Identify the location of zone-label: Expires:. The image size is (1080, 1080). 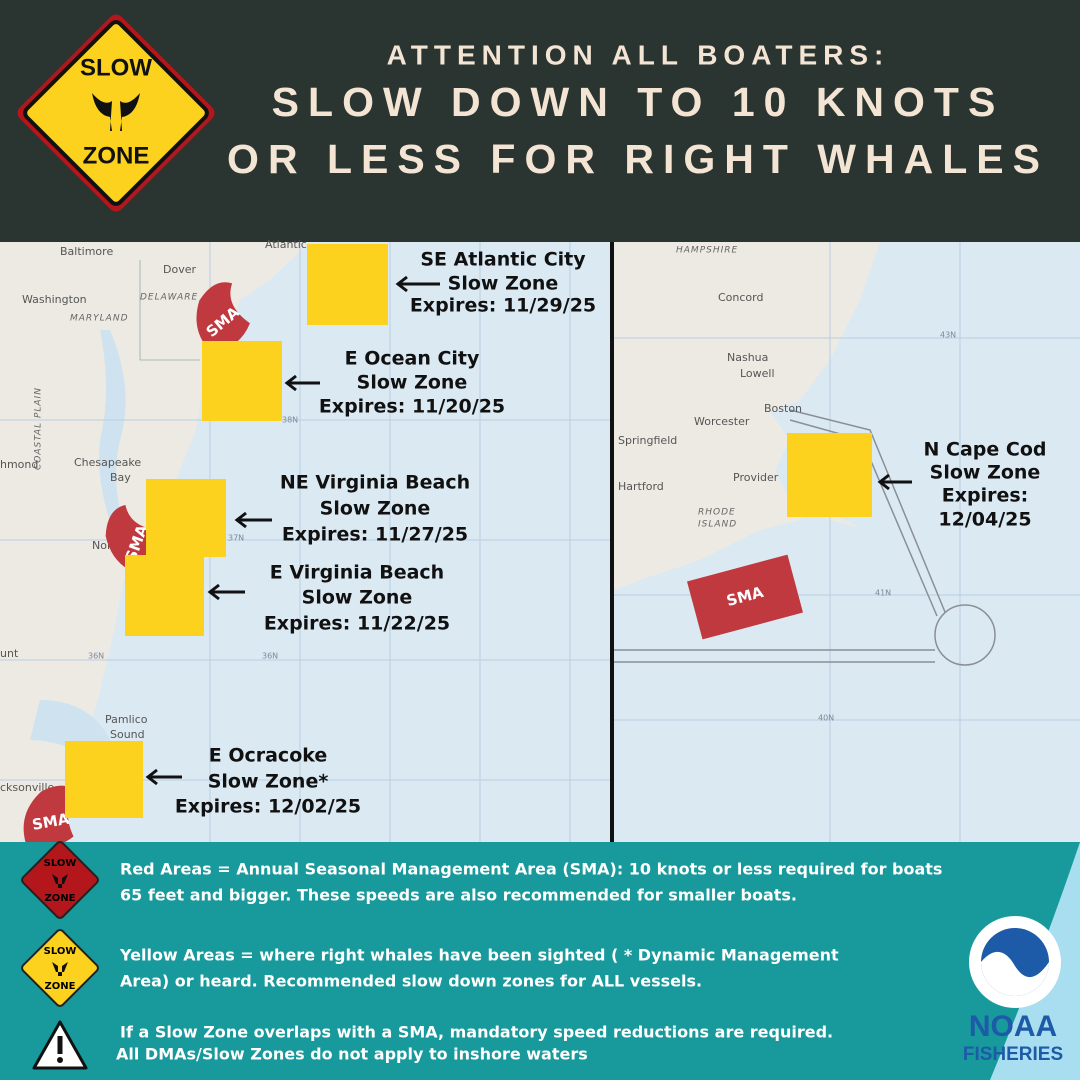
(985, 496).